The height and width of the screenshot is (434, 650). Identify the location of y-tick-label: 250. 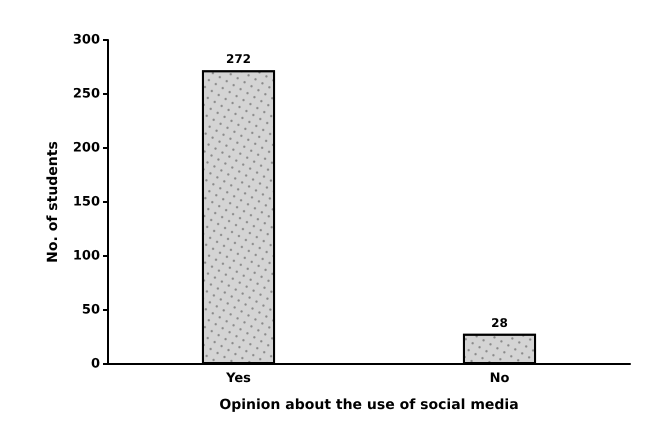
(86, 94).